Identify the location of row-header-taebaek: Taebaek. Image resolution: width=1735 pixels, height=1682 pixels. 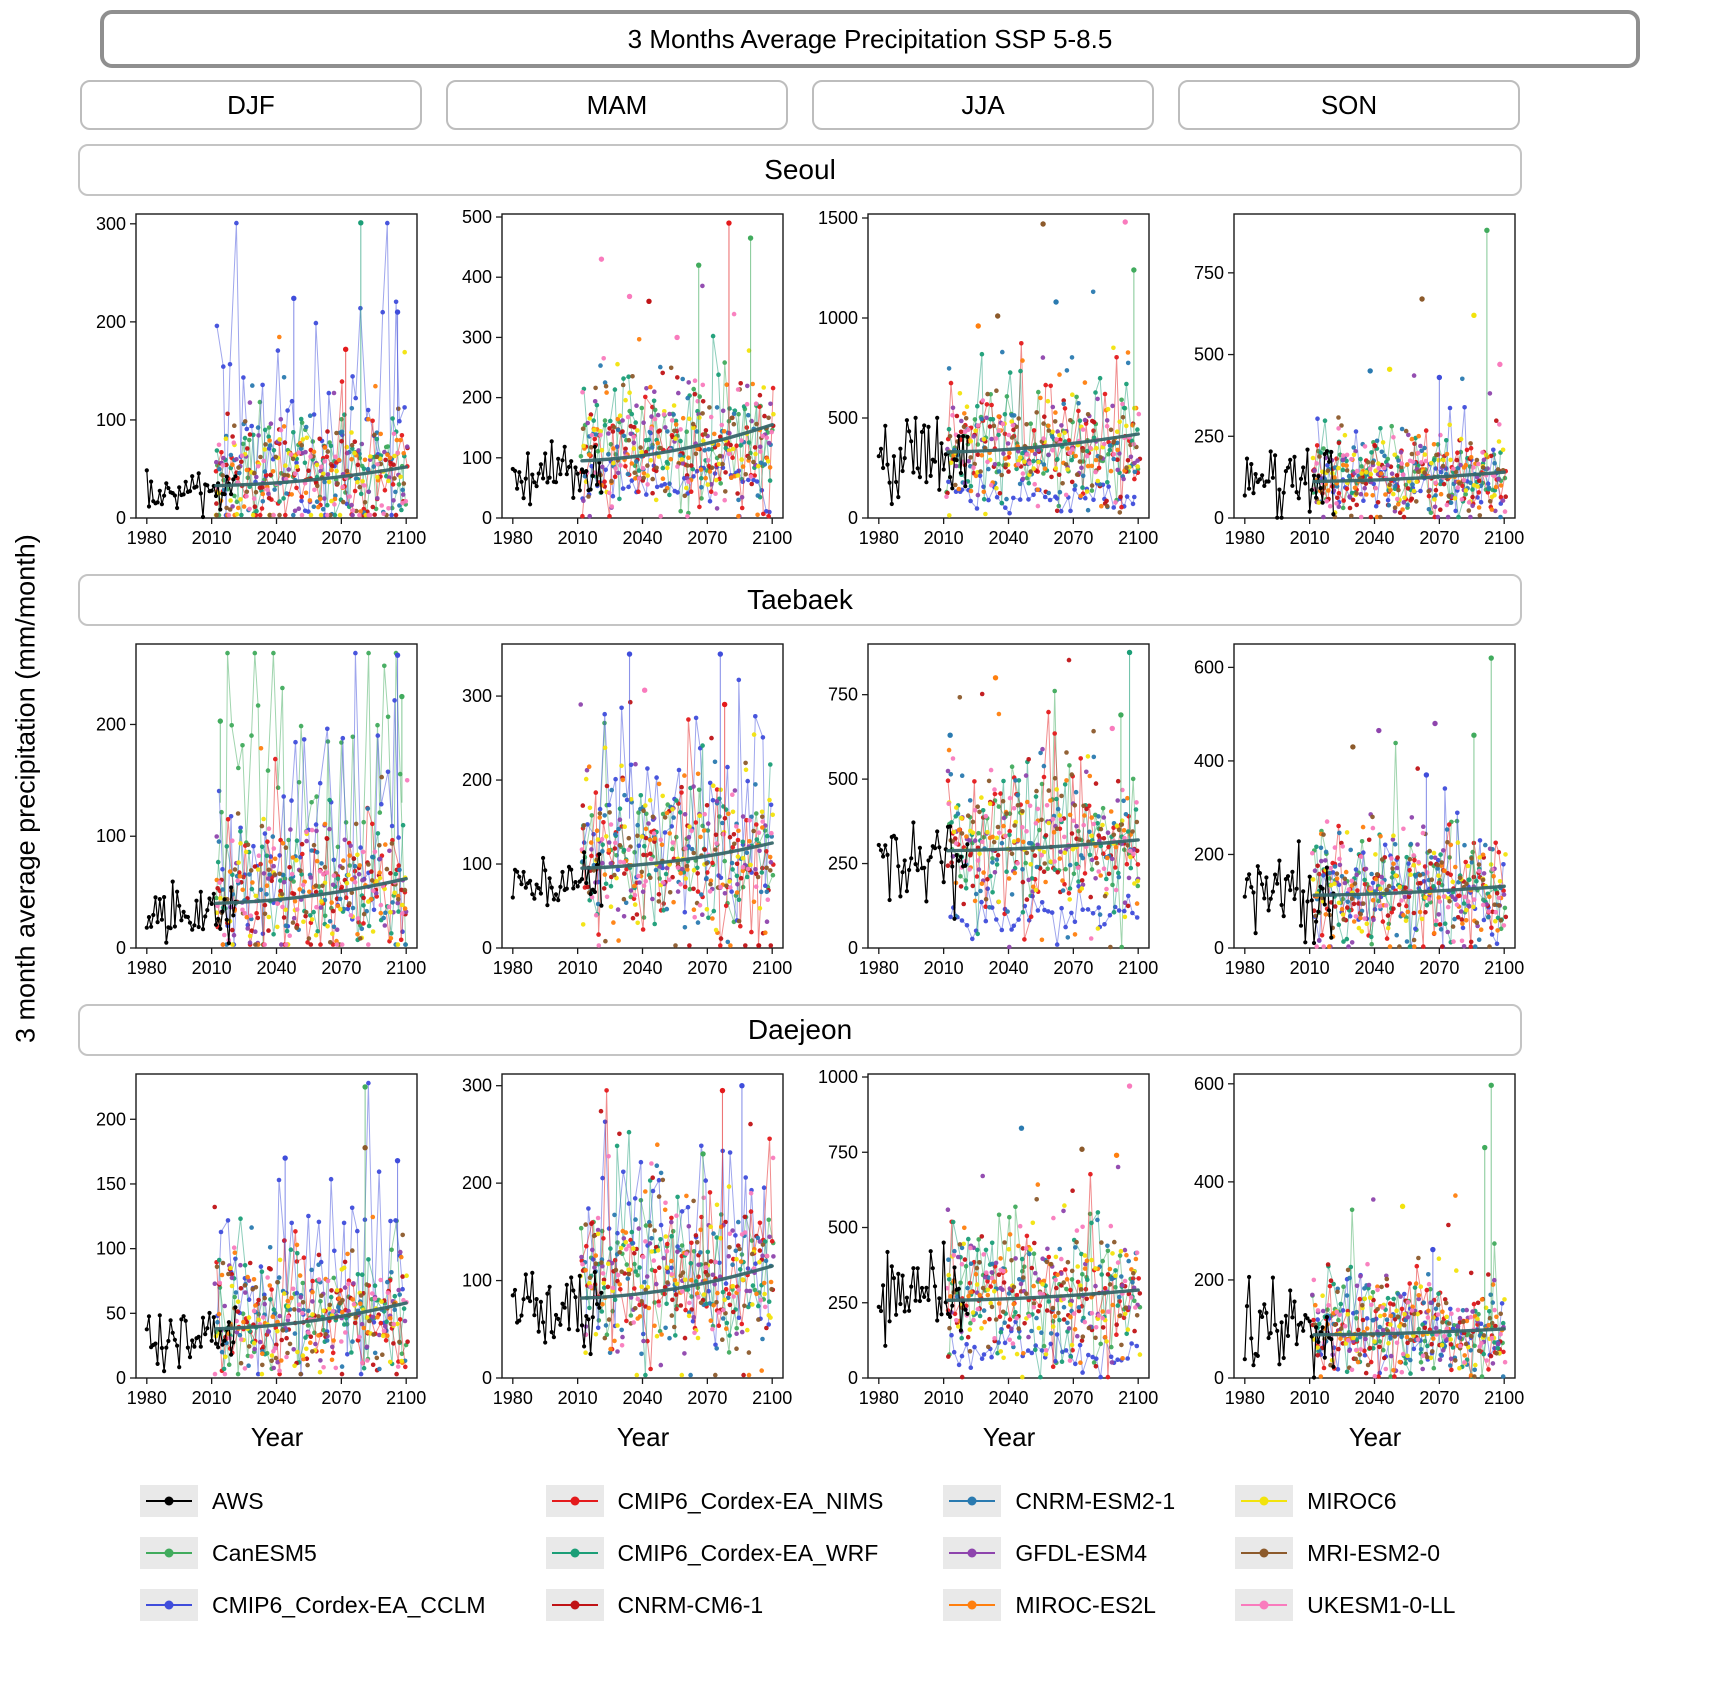
(800, 600).